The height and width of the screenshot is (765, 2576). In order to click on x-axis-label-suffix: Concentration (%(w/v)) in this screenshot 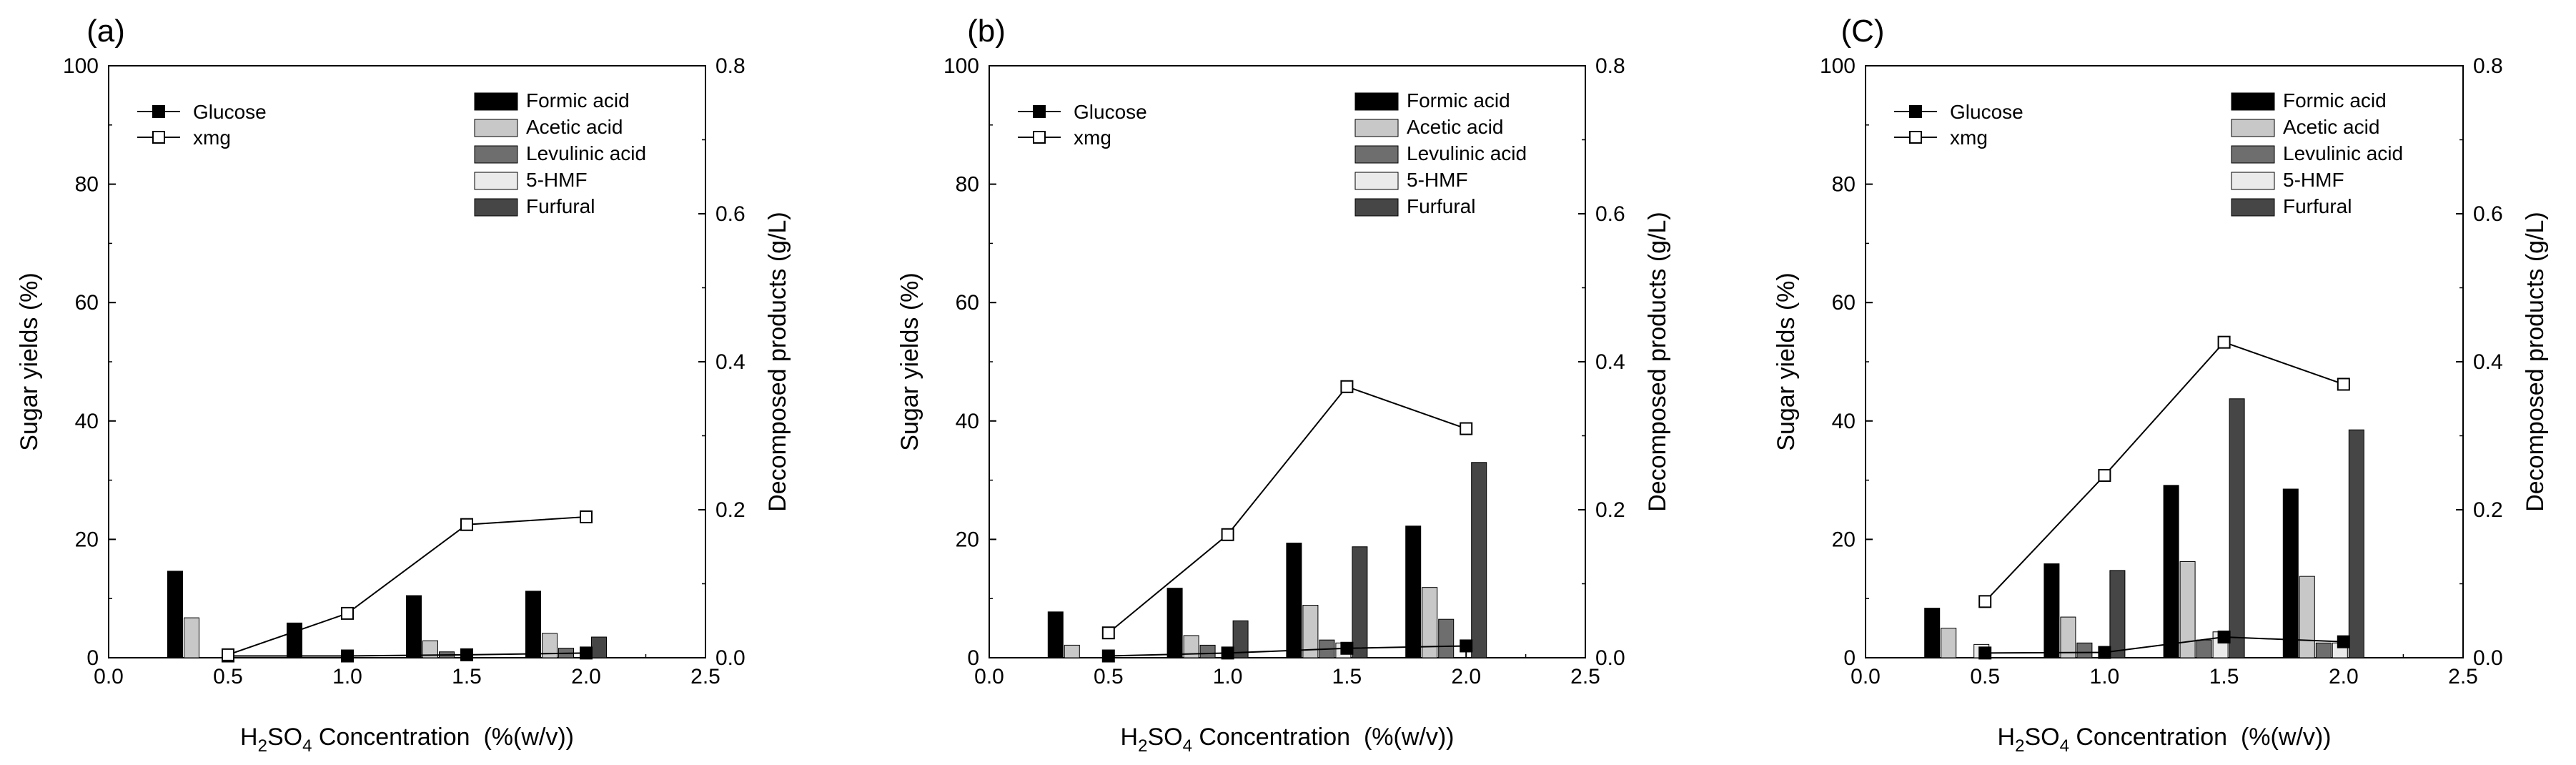, I will do `click(443, 737)`.